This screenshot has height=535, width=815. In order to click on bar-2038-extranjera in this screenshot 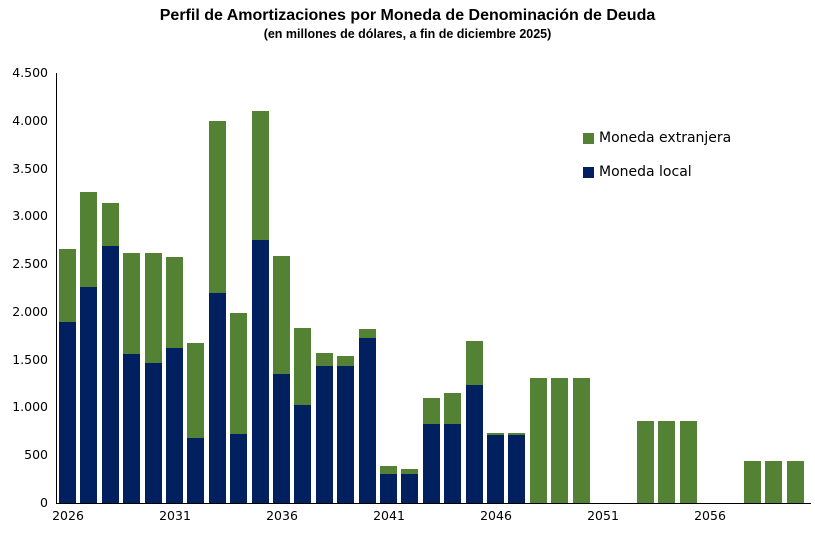, I will do `click(324, 359)`.